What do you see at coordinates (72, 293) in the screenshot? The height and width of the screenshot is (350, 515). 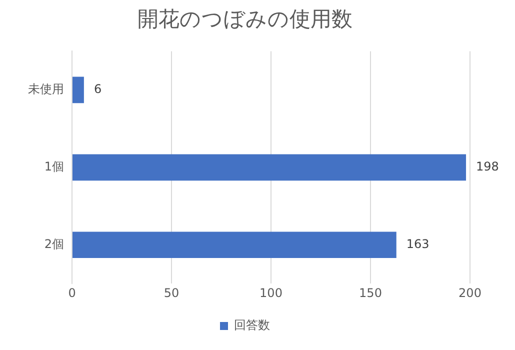 I see `x-tick-label: 0` at bounding box center [72, 293].